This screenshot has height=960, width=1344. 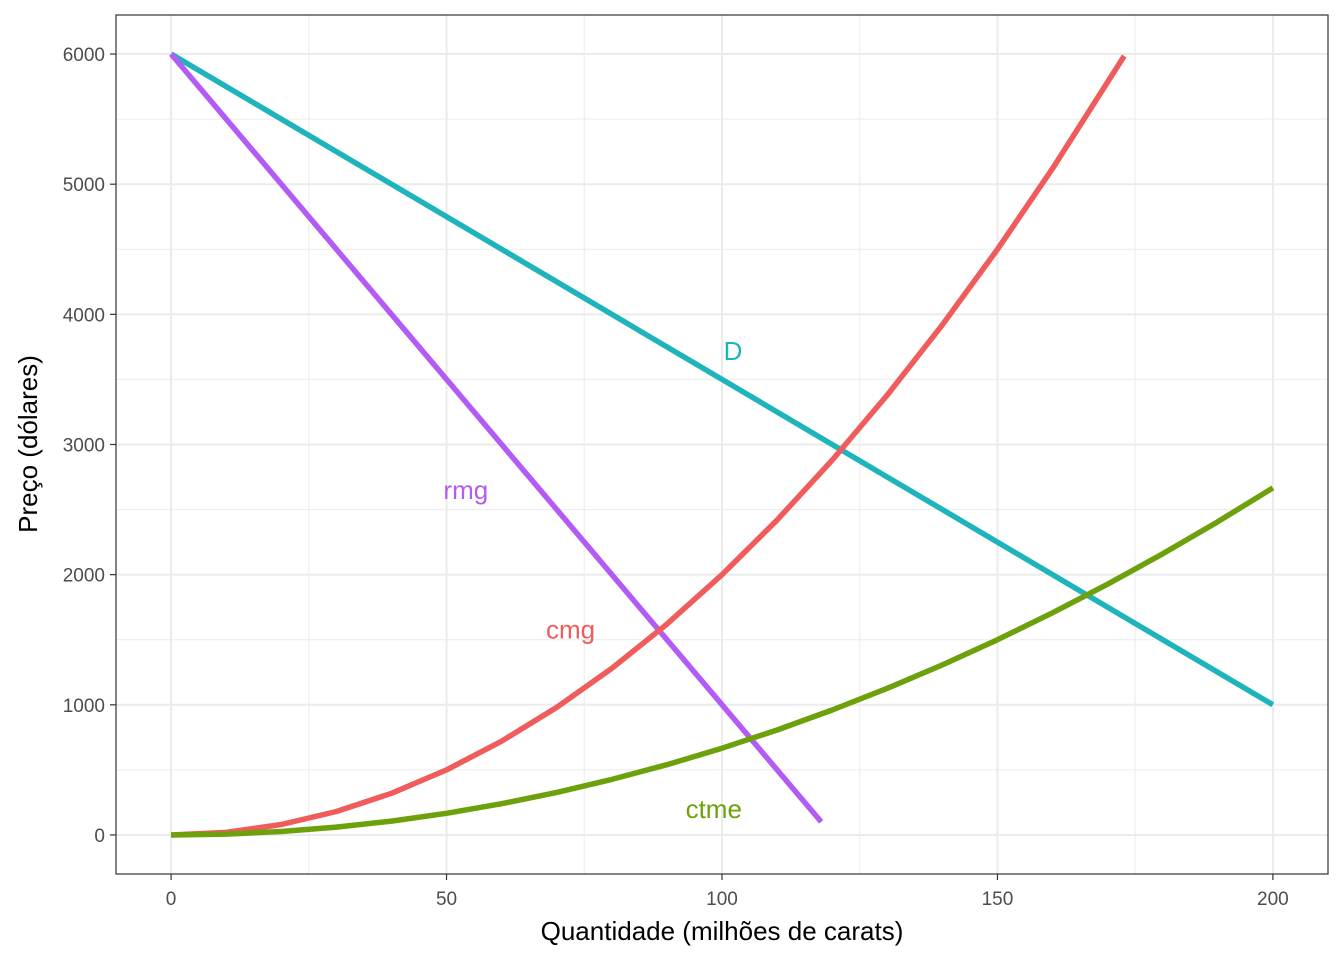 What do you see at coordinates (570, 629) in the screenshot?
I see `series-label-cmg: cmg` at bounding box center [570, 629].